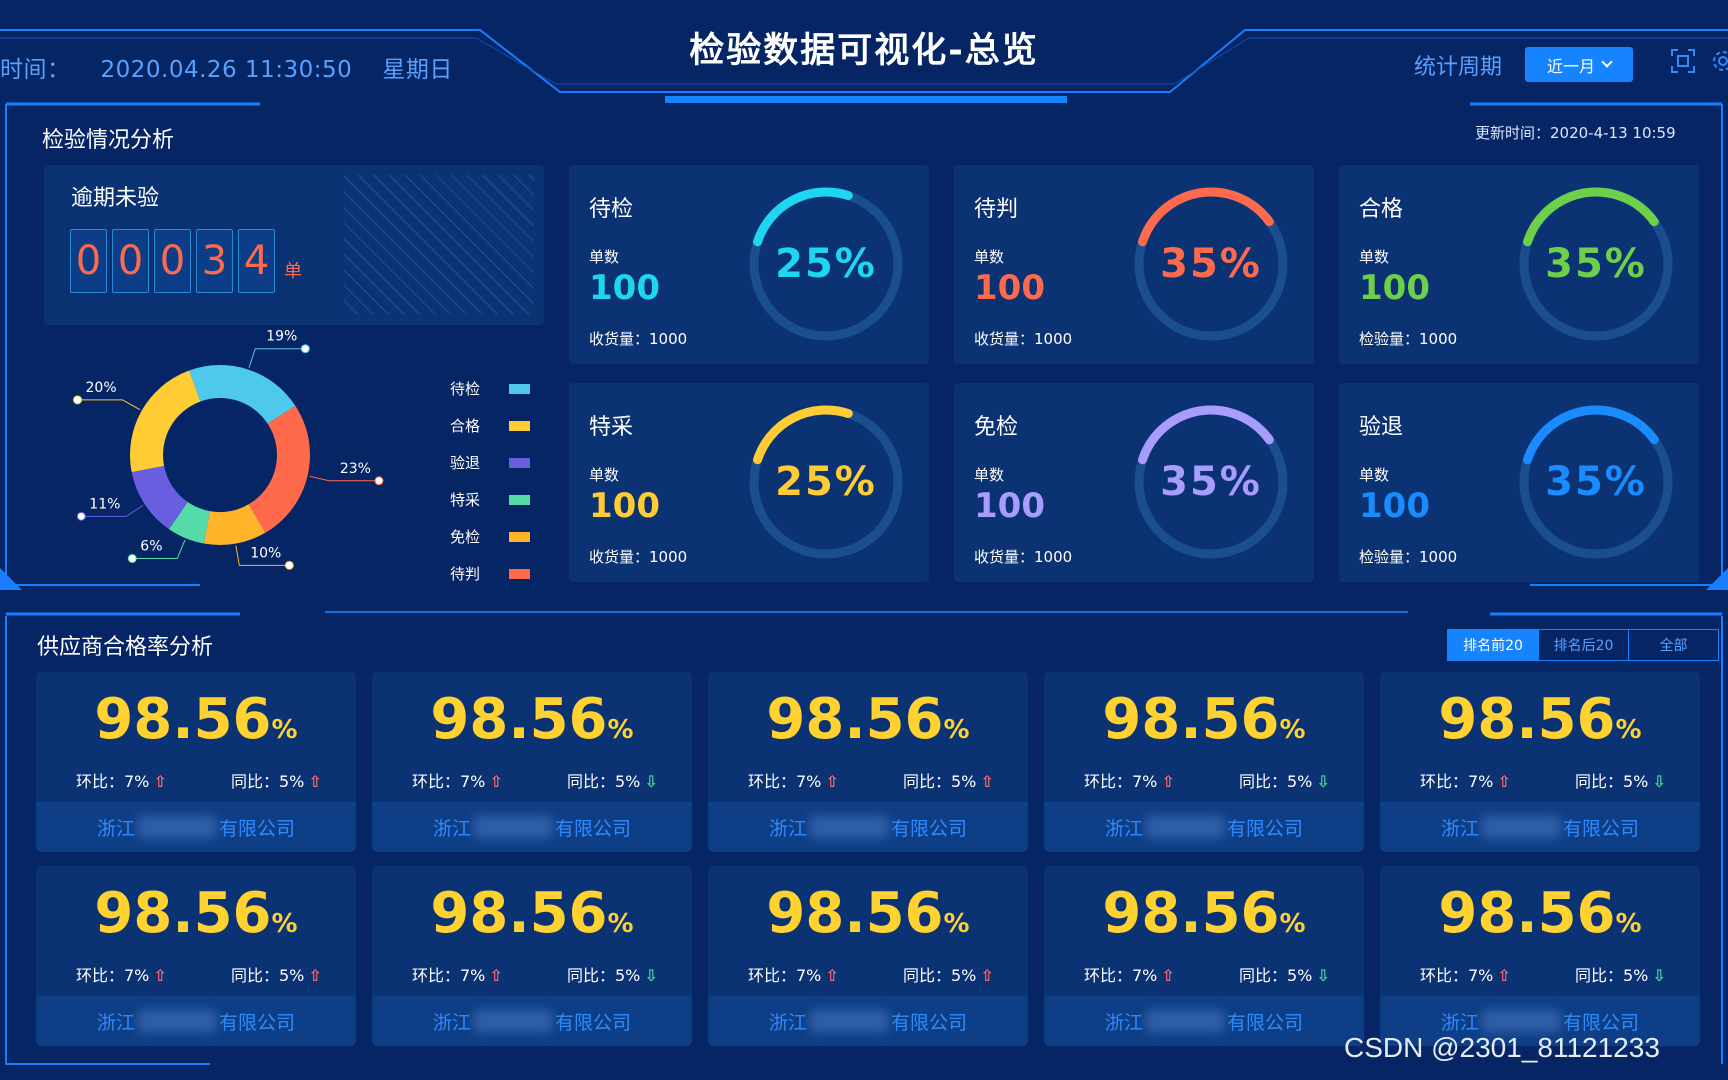 The height and width of the screenshot is (1080, 1728). I want to click on tab-top20: 排名前20, so click(1493, 645).